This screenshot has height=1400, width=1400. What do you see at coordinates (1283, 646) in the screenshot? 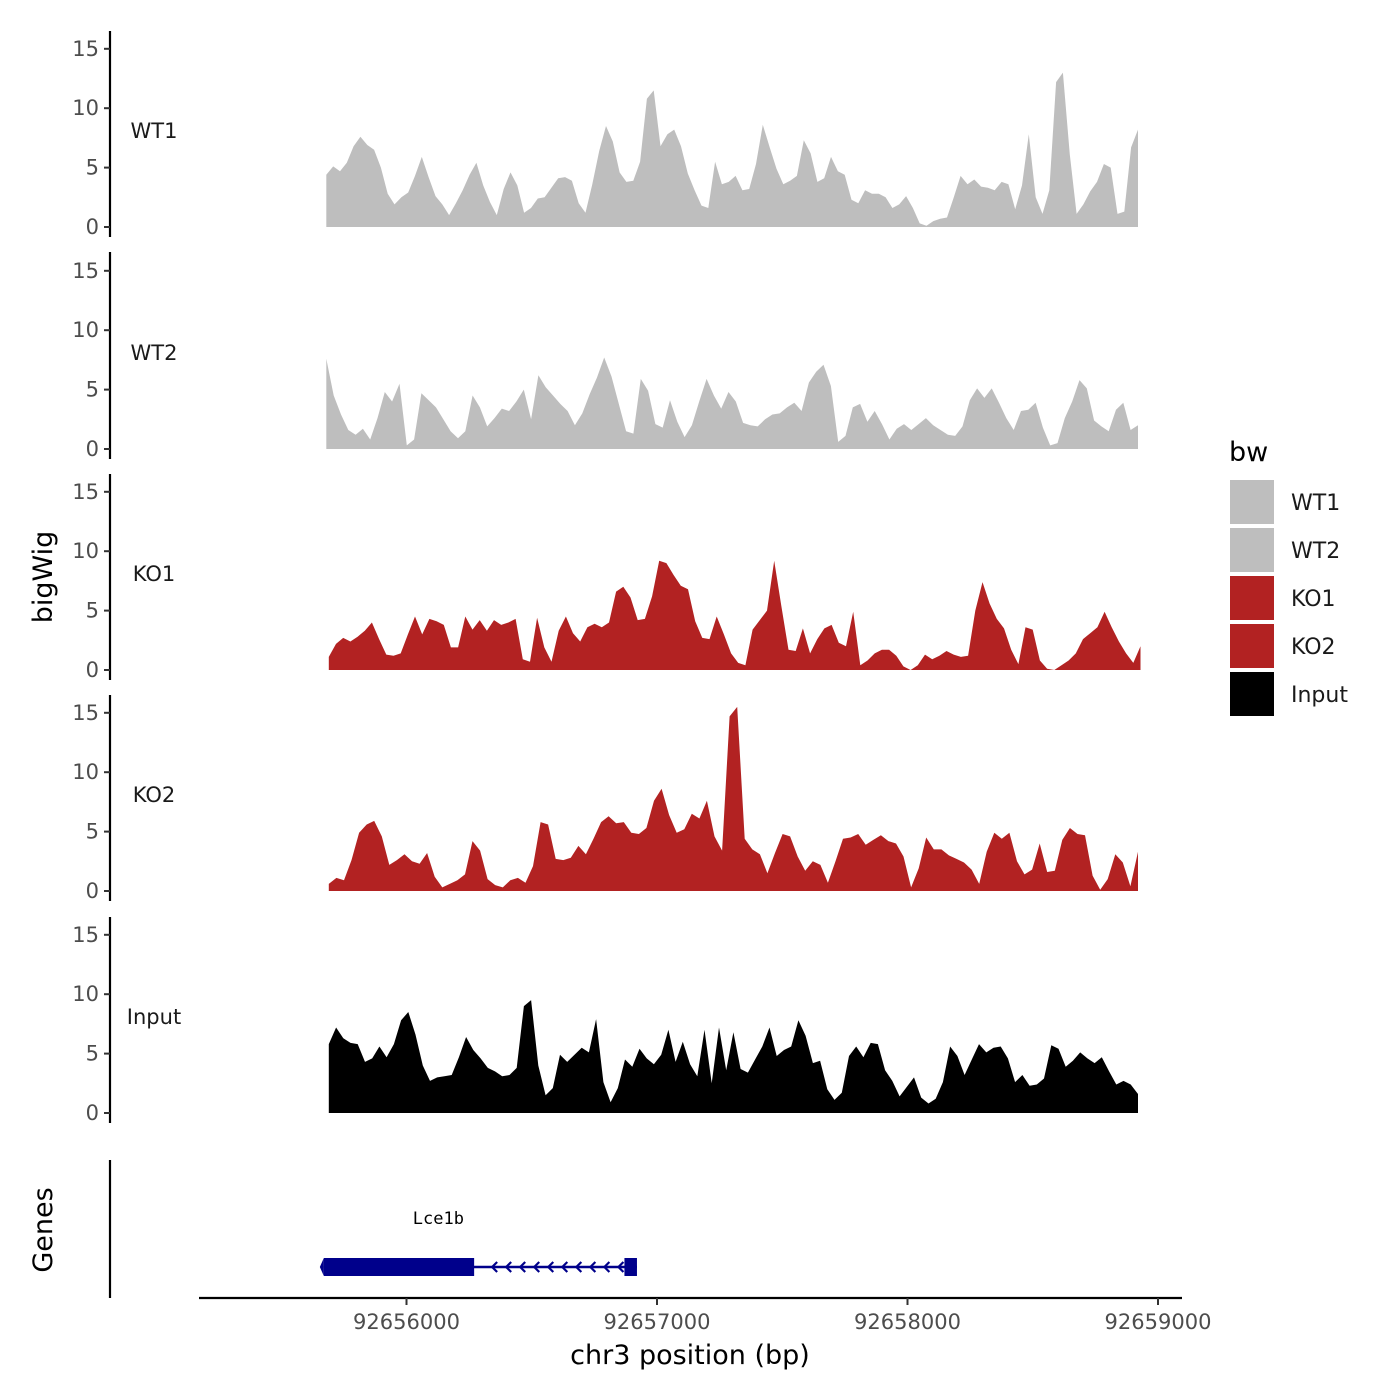
I see `legend-item-ko2: KO2` at bounding box center [1283, 646].